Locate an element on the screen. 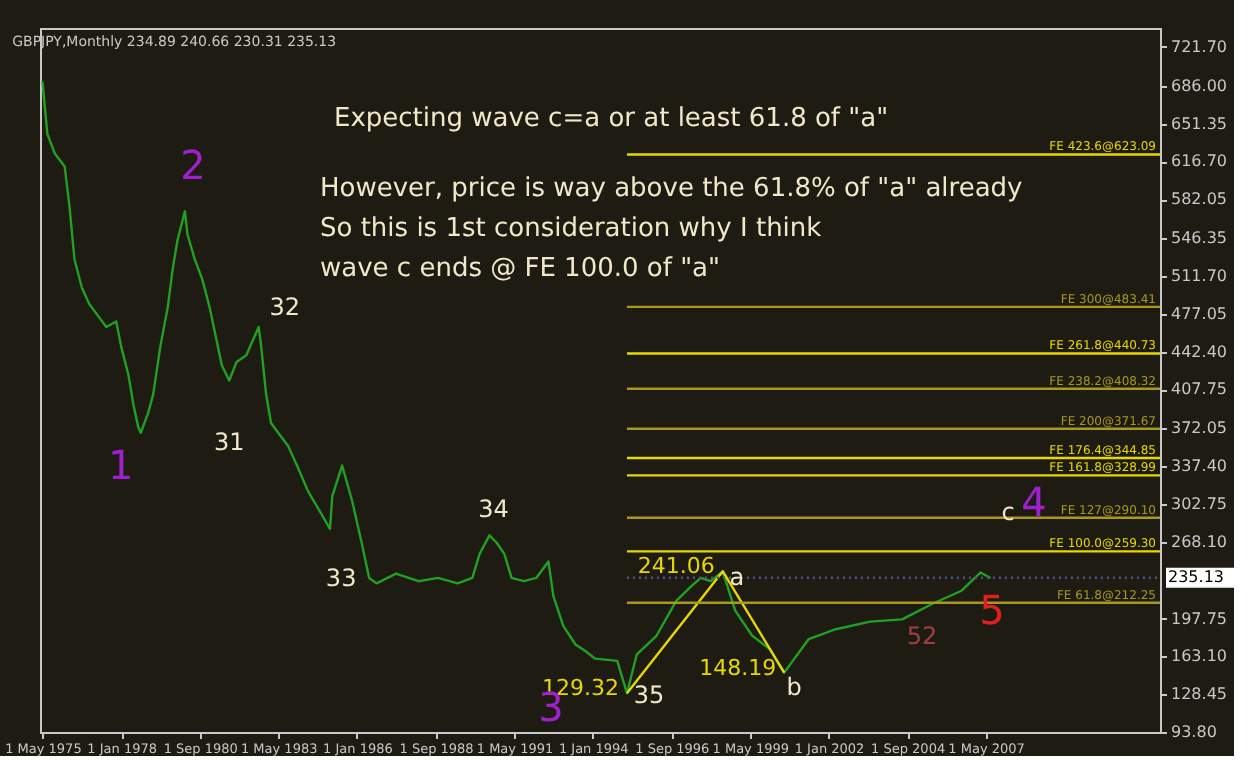 This screenshot has height=760, width=1250. y-tick-label: 93.80 is located at coordinates (1194, 732).